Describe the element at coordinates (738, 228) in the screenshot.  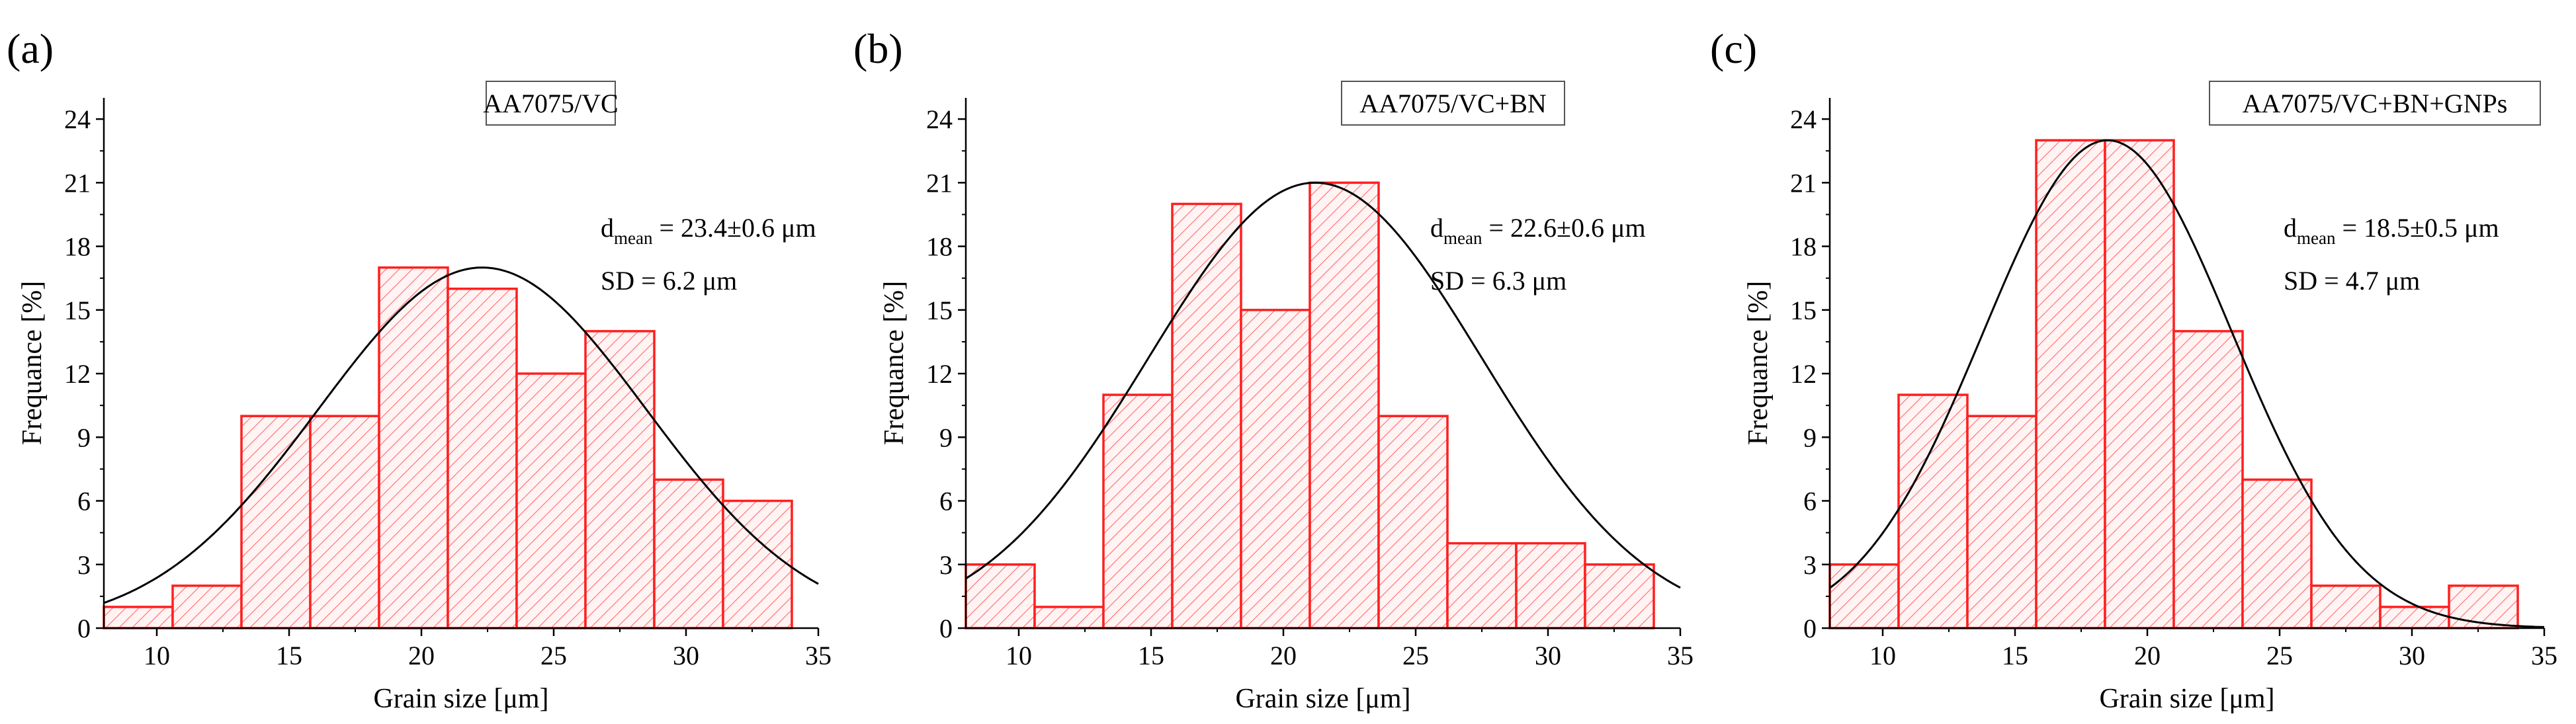
I see `stat-d-value: = 23.4±0.6 μm` at that location.